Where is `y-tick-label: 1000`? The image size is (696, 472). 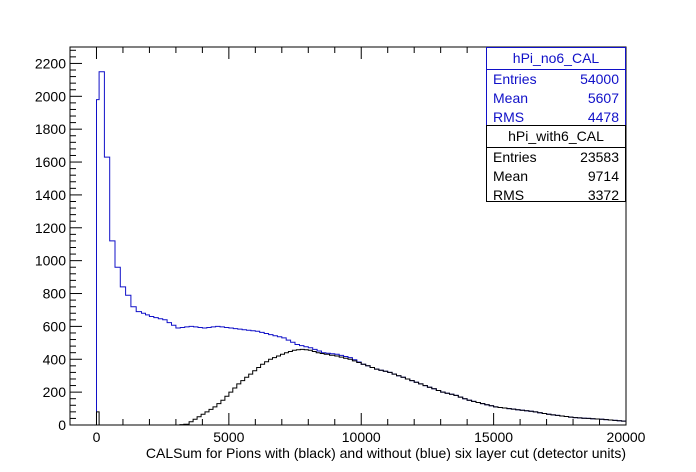
y-tick-label: 1000 is located at coordinates (50, 261).